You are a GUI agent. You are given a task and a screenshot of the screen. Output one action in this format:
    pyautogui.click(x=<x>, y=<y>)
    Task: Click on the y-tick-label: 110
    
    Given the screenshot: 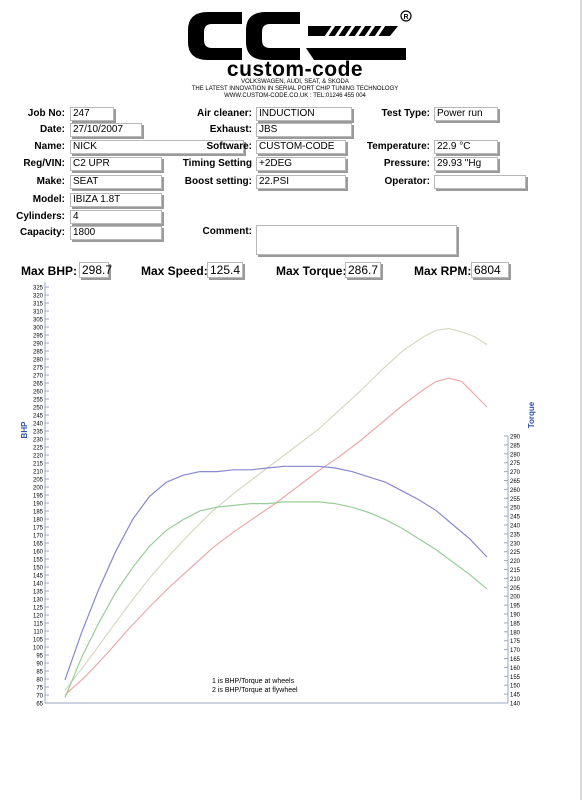 What is the action you would take?
    pyautogui.click(x=38, y=633)
    